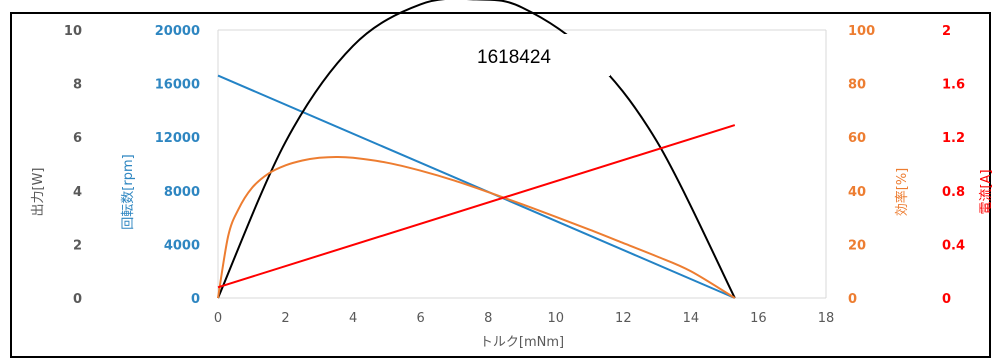  I want to click on power-tick-label: 2, so click(77, 245).